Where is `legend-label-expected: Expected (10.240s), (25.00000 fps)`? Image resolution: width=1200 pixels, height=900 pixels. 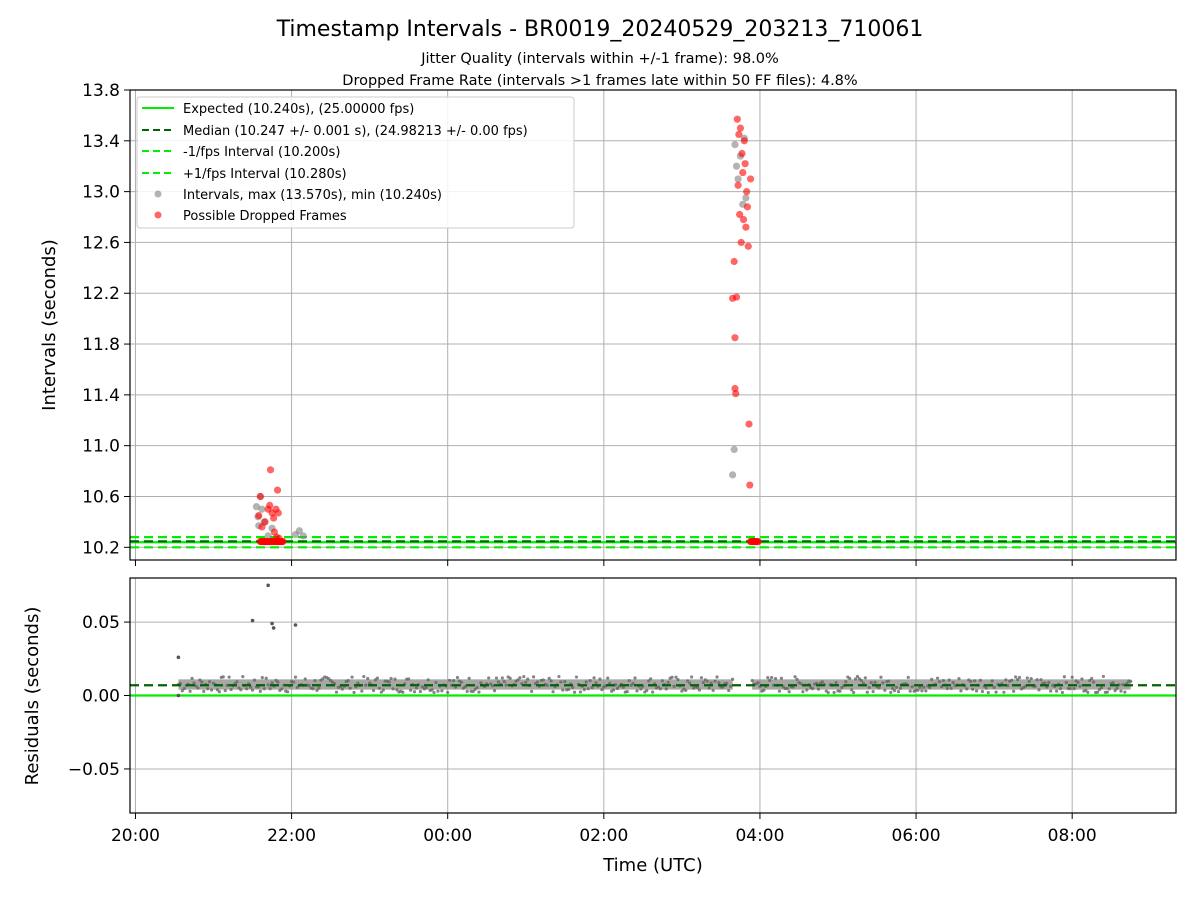
legend-label-expected: Expected (10.240s), (25.00000 fps) is located at coordinates (298, 109).